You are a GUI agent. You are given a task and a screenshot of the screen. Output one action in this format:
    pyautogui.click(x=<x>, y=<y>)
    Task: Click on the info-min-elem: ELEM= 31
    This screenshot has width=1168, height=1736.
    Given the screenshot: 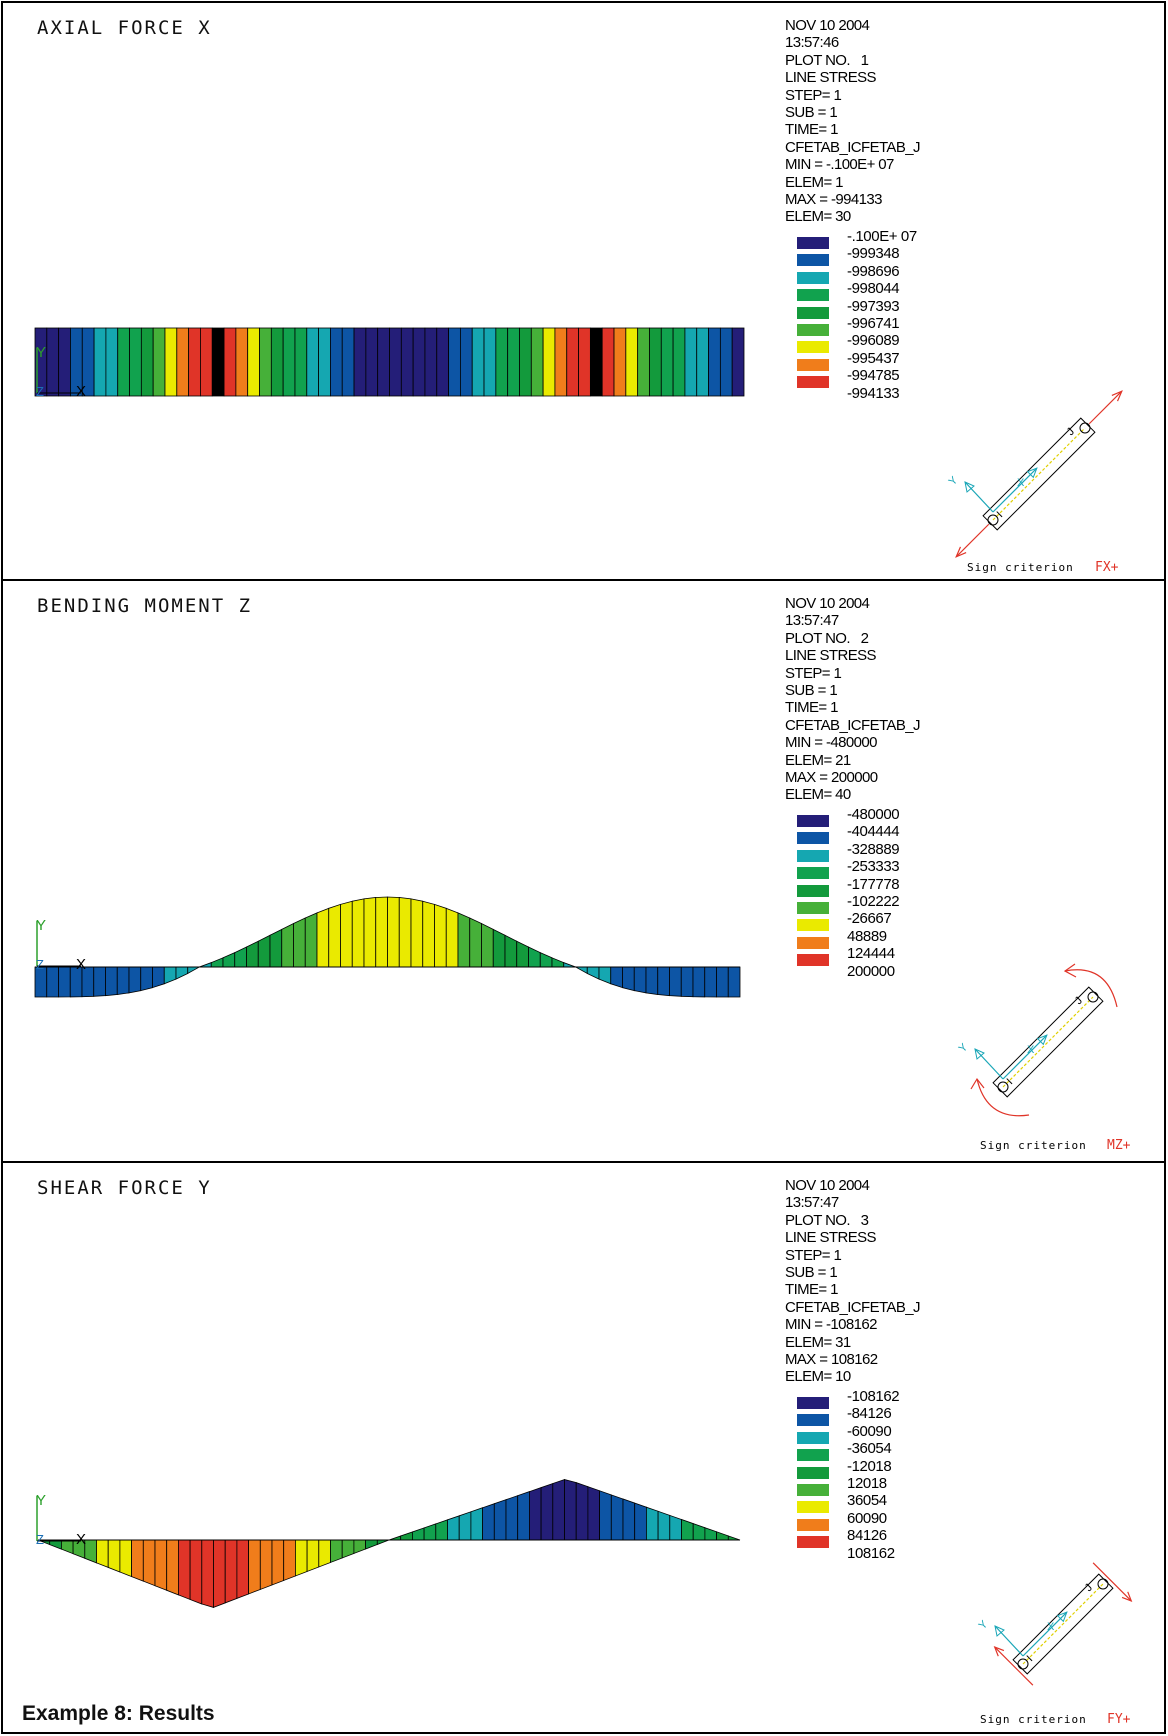 What is the action you would take?
    pyautogui.click(x=818, y=1342)
    